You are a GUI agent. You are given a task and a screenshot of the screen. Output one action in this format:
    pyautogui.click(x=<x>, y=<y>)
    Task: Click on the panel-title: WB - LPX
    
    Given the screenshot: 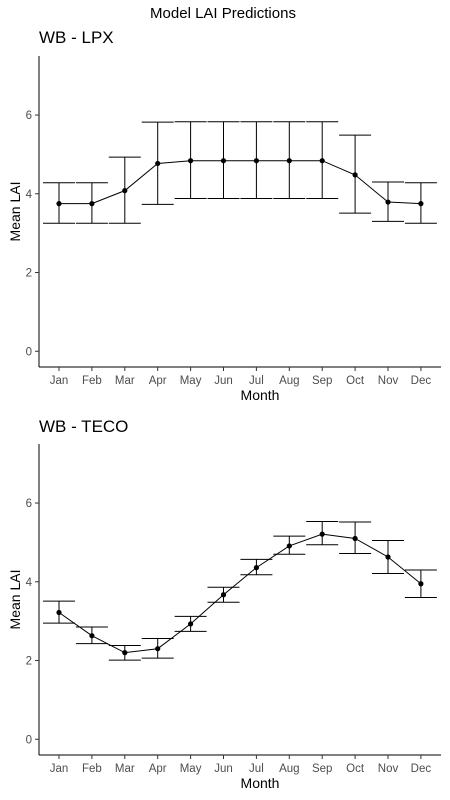 What is the action you would take?
    pyautogui.click(x=76, y=37)
    